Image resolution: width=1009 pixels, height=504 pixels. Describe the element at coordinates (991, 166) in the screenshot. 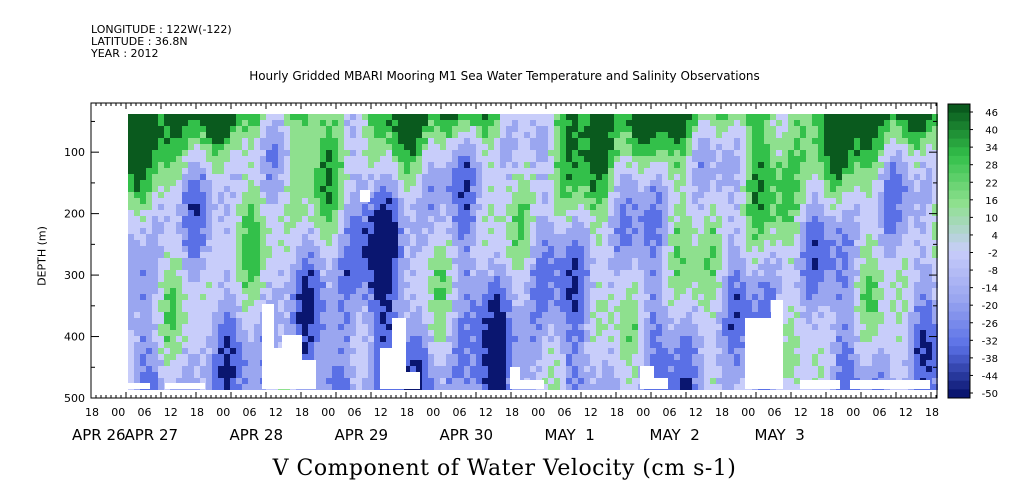

I see `colorbar-label: 28` at that location.